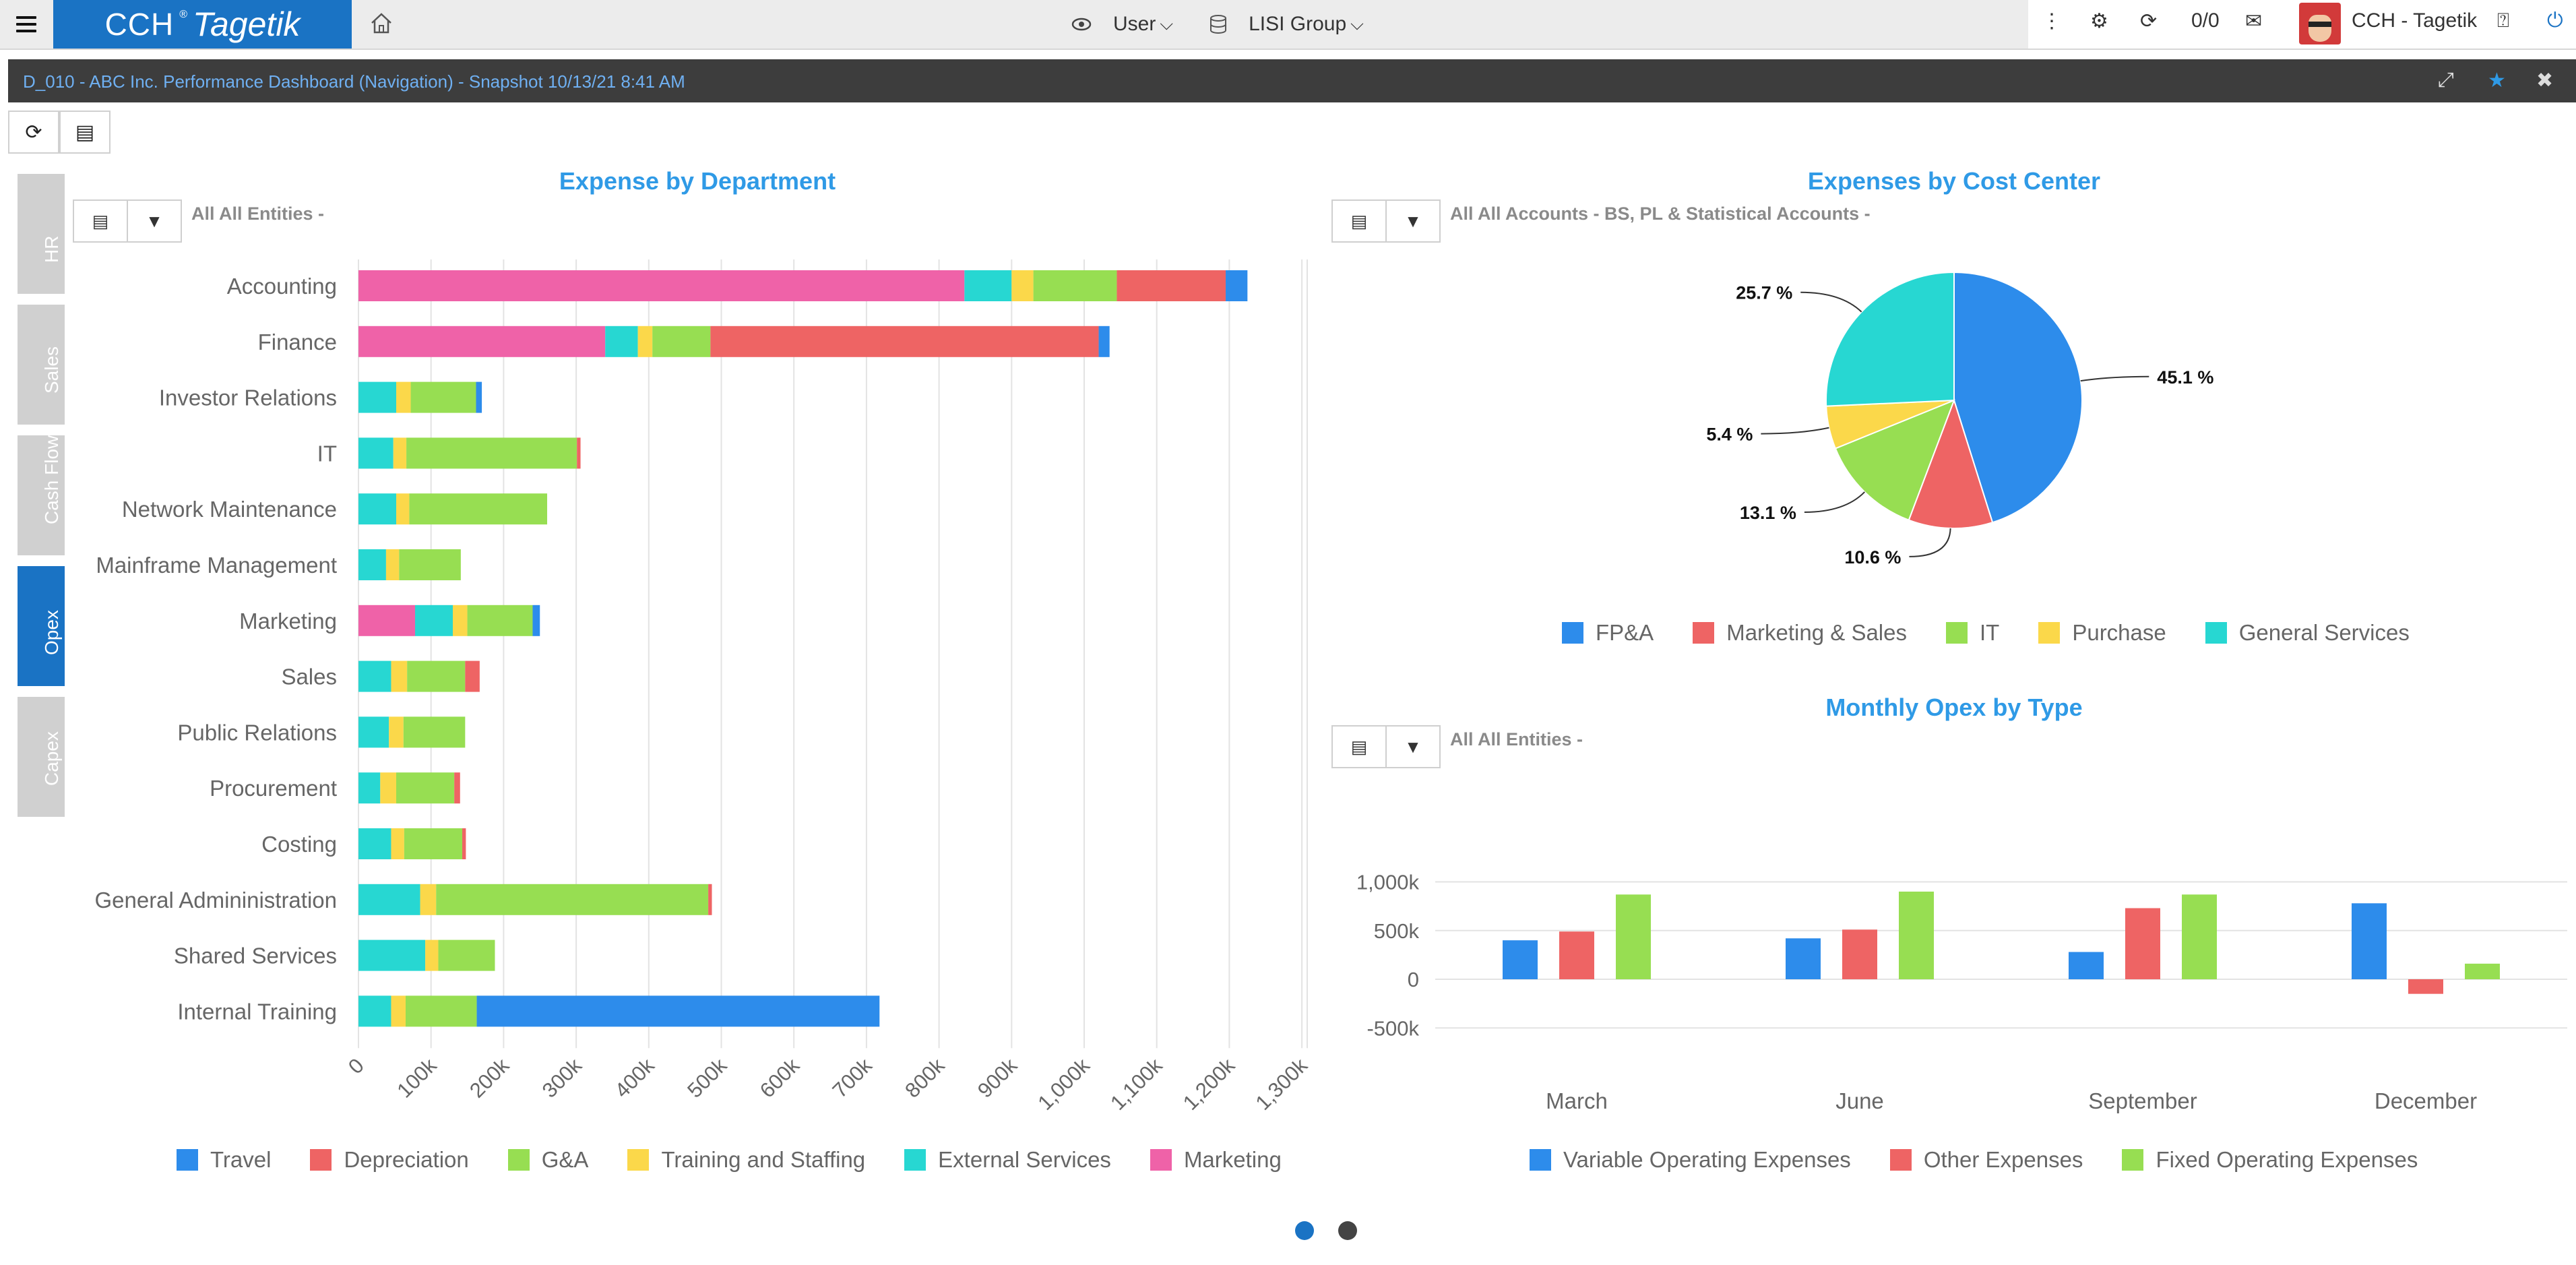 The image size is (2576, 1265). Describe the element at coordinates (2503, 20) in the screenshot. I see `help-icon: ⍰` at that location.